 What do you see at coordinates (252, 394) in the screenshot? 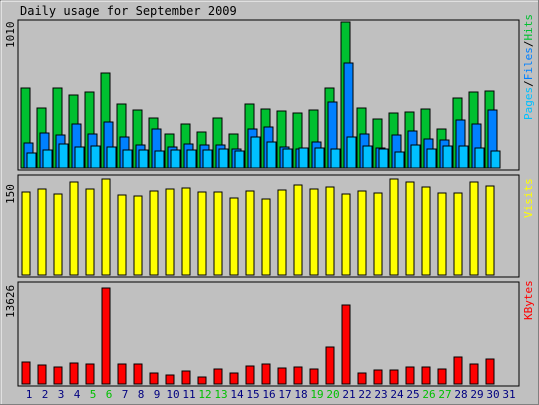
I see `day-label: 15` at bounding box center [252, 394].